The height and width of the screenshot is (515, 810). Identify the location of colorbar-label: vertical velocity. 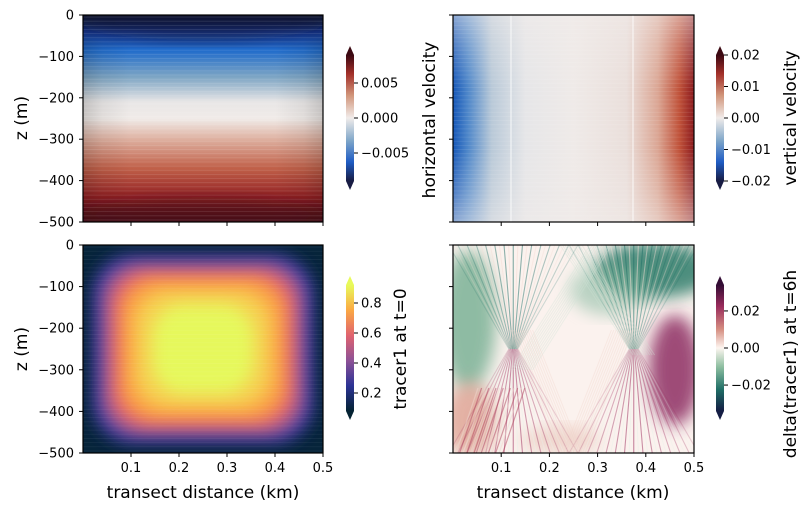
(791, 117).